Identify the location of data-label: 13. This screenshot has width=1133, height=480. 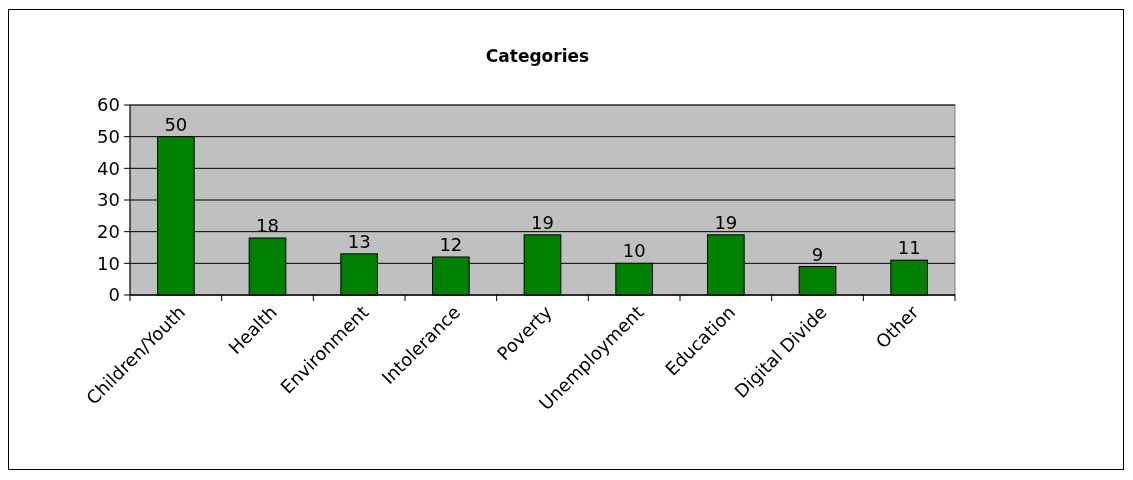
(359, 241).